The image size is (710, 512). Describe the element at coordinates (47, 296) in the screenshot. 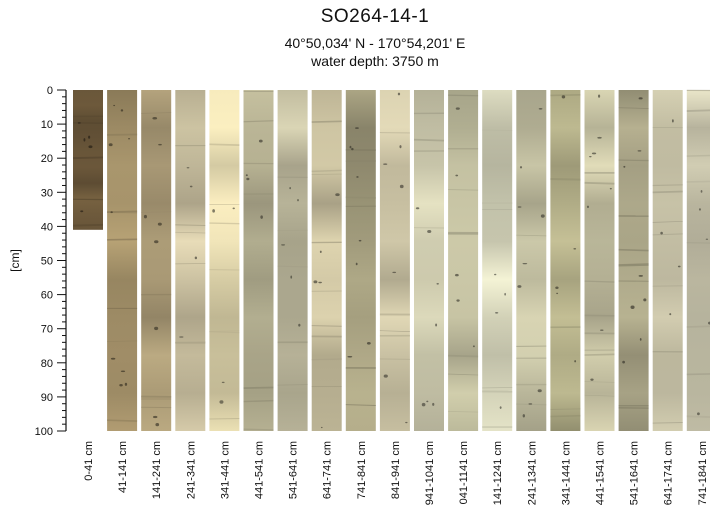

I see `tick-label: 60` at that location.